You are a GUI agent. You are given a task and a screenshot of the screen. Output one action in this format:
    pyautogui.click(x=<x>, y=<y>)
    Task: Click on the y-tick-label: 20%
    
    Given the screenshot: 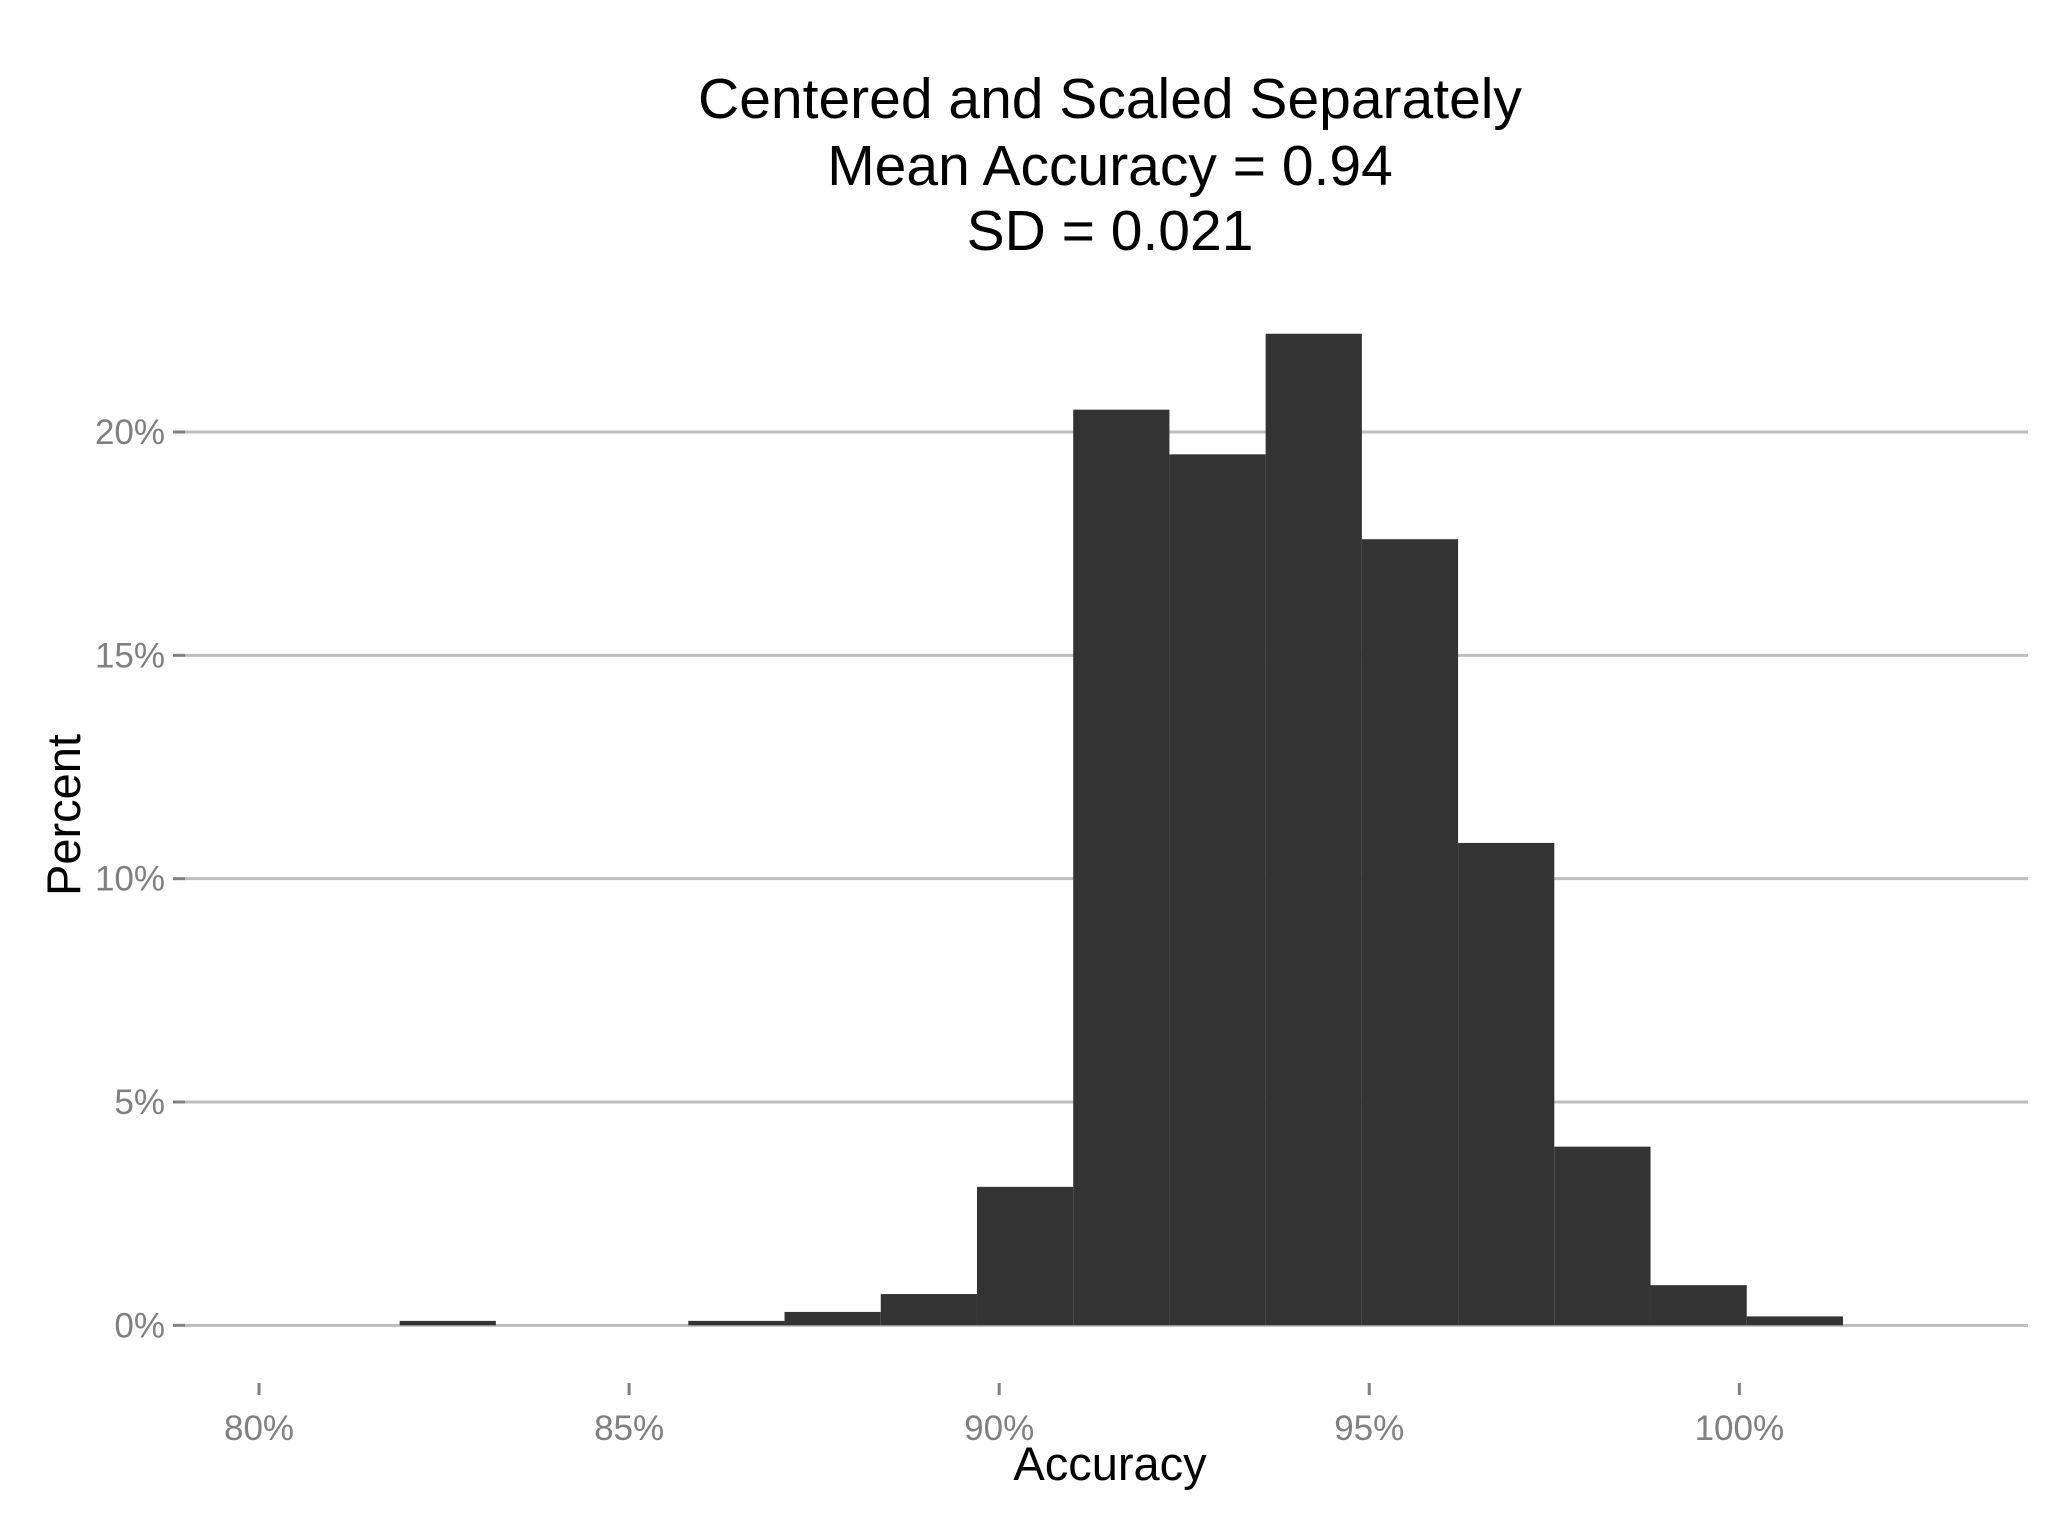 What is the action you would take?
    pyautogui.click(x=130, y=432)
    